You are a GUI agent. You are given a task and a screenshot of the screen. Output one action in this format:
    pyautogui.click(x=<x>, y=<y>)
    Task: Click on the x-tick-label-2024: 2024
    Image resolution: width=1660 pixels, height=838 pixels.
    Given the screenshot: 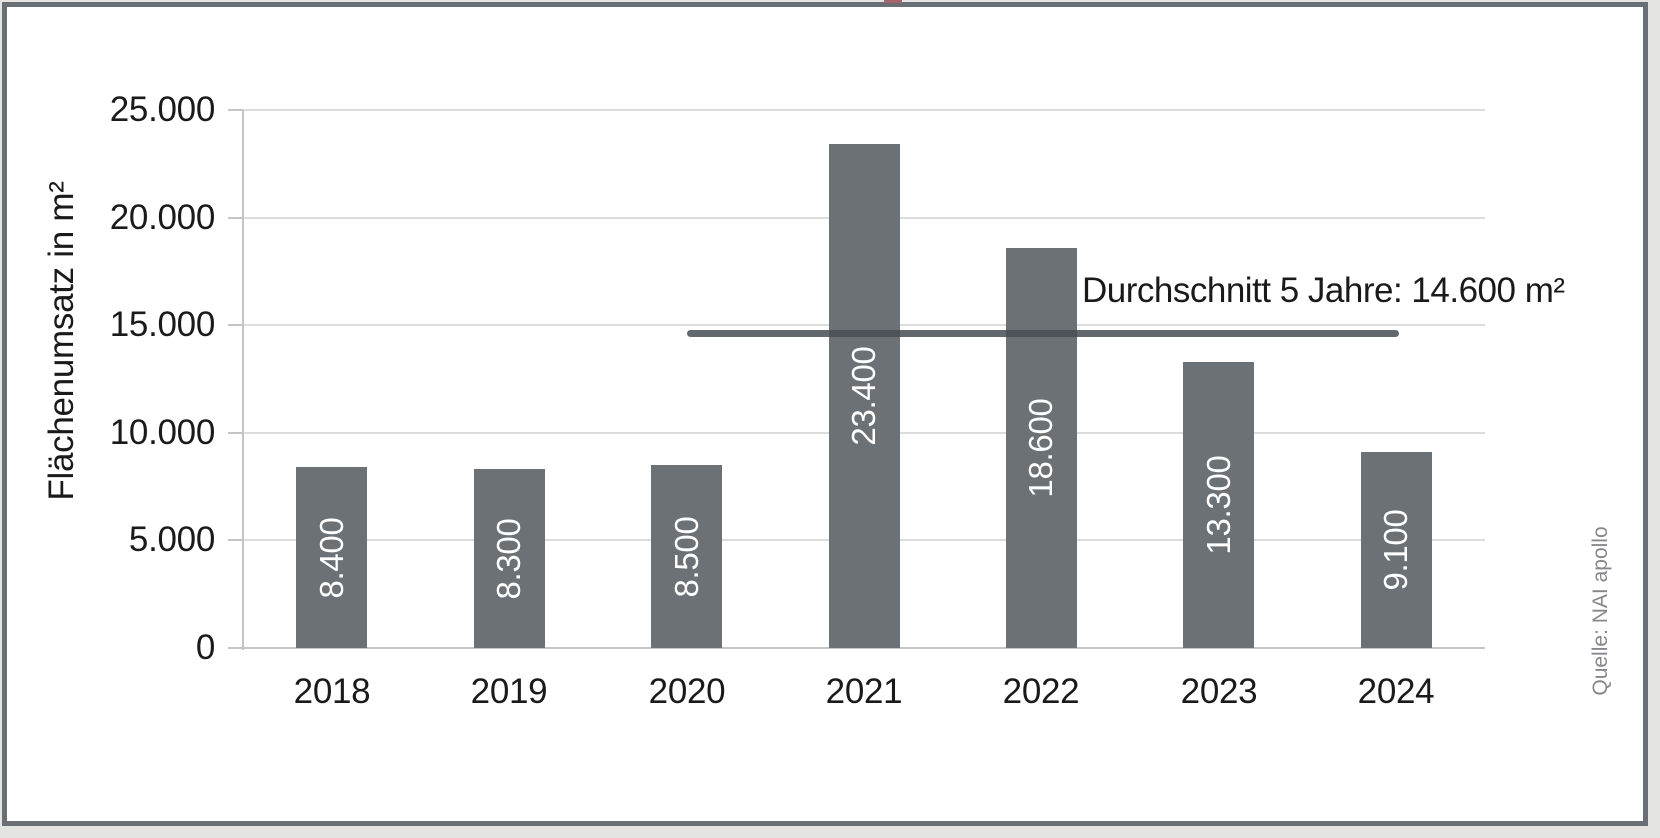 What is the action you would take?
    pyautogui.click(x=1396, y=691)
    